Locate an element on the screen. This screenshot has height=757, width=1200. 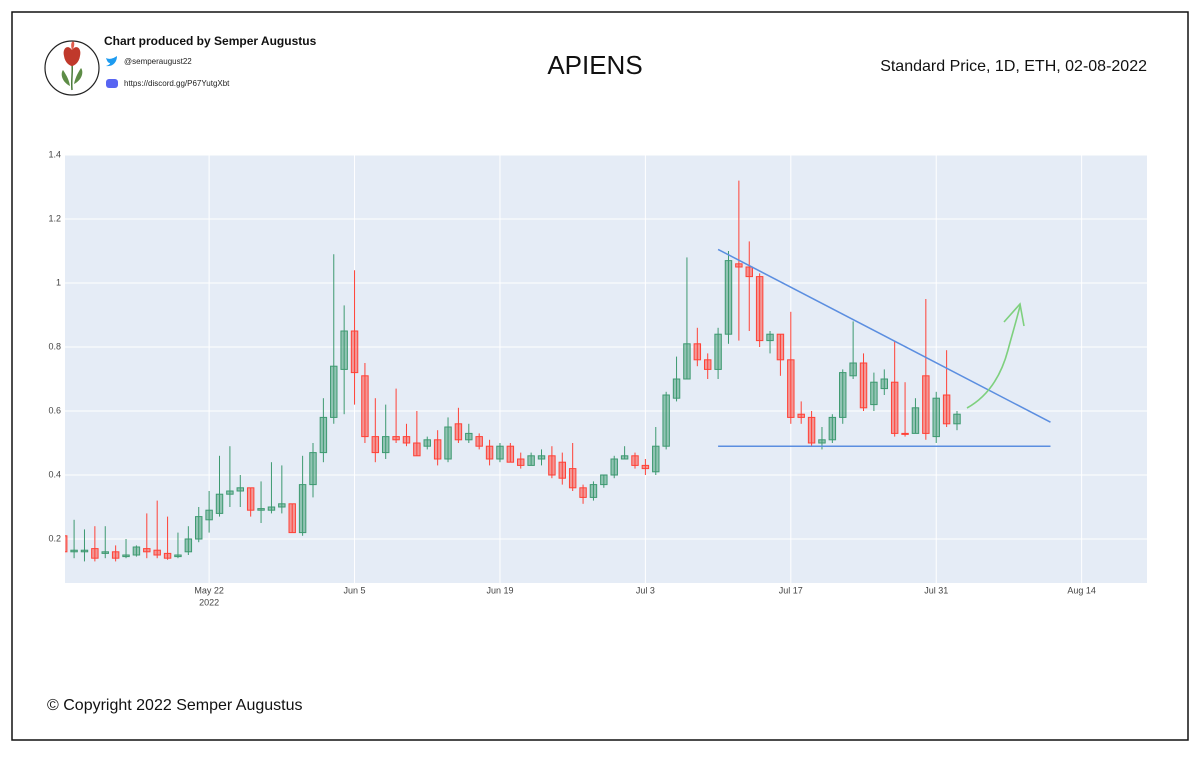
chart-title: APIENS is located at coordinates (594, 65).